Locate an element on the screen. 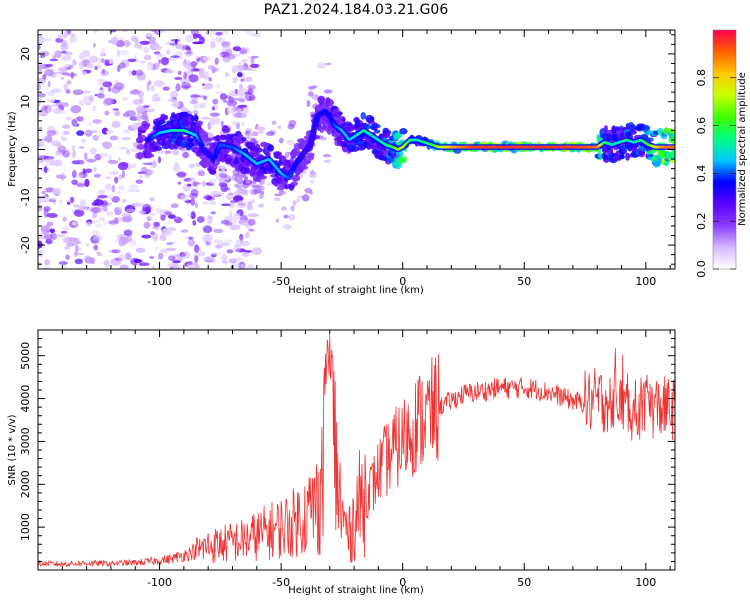  y-tick-label: -10 is located at coordinates (25, 197).